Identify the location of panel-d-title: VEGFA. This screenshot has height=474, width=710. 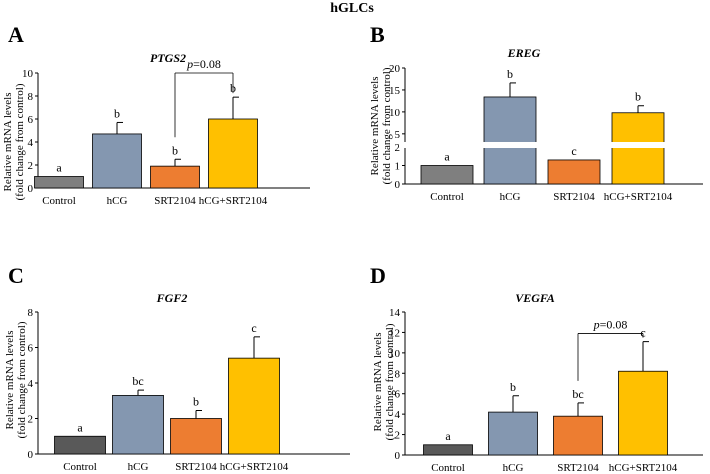
(535, 298).